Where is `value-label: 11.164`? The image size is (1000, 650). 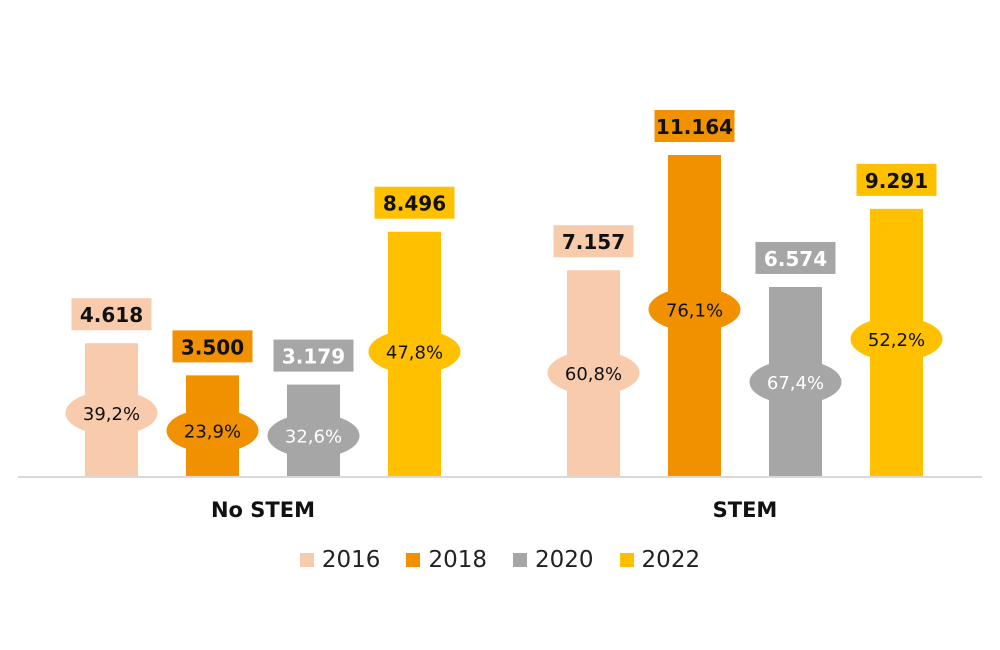
value-label: 11.164 is located at coordinates (694, 127).